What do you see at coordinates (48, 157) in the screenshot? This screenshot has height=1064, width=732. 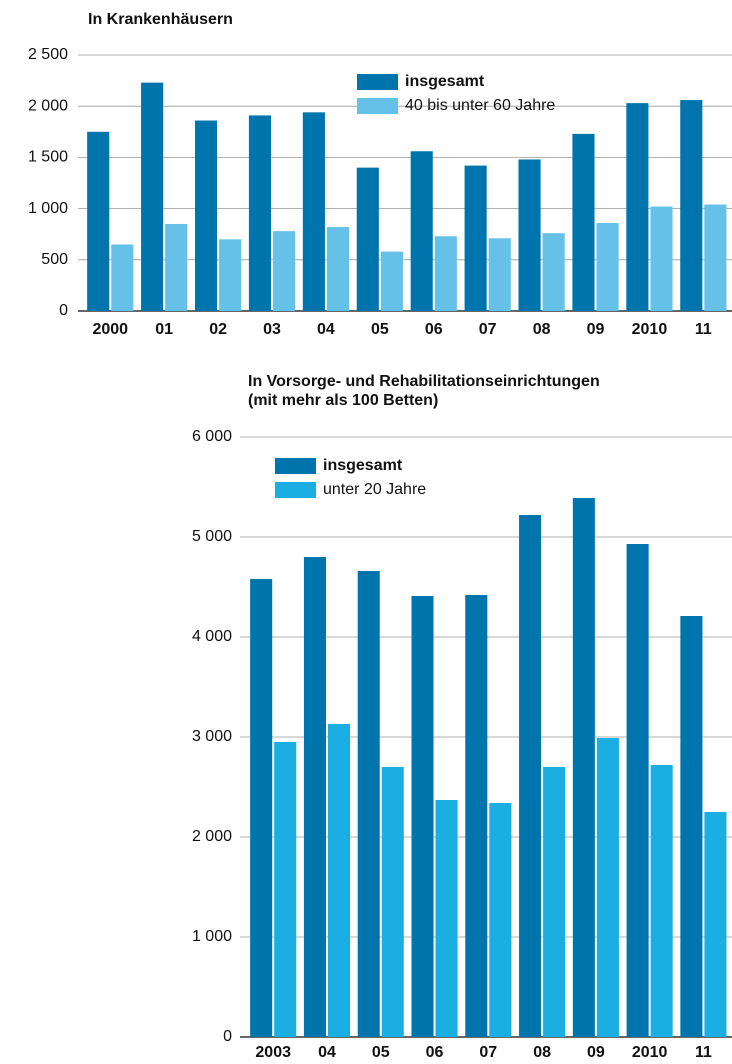 I see `y-tick-label: 1 500` at bounding box center [48, 157].